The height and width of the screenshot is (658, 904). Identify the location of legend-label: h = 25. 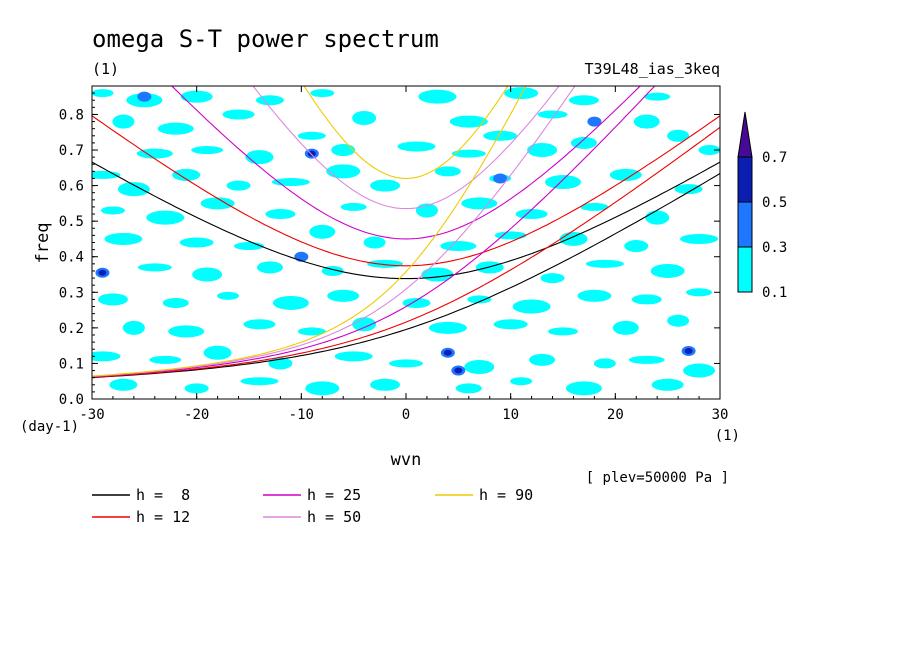
(334, 495).